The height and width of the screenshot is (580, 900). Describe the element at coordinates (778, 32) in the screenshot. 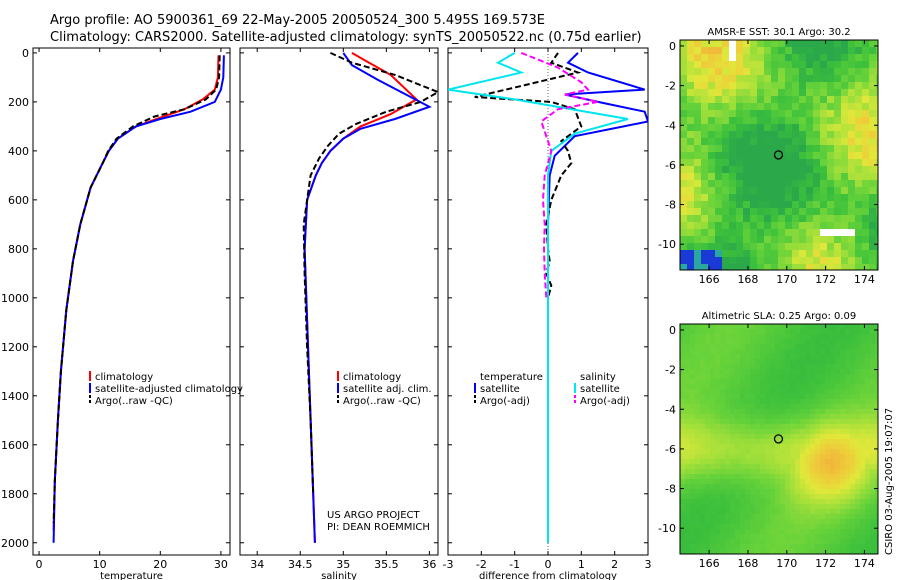

I see `sst_map-title: AMSR-E SST: 30.1 Argo: 30.2` at that location.